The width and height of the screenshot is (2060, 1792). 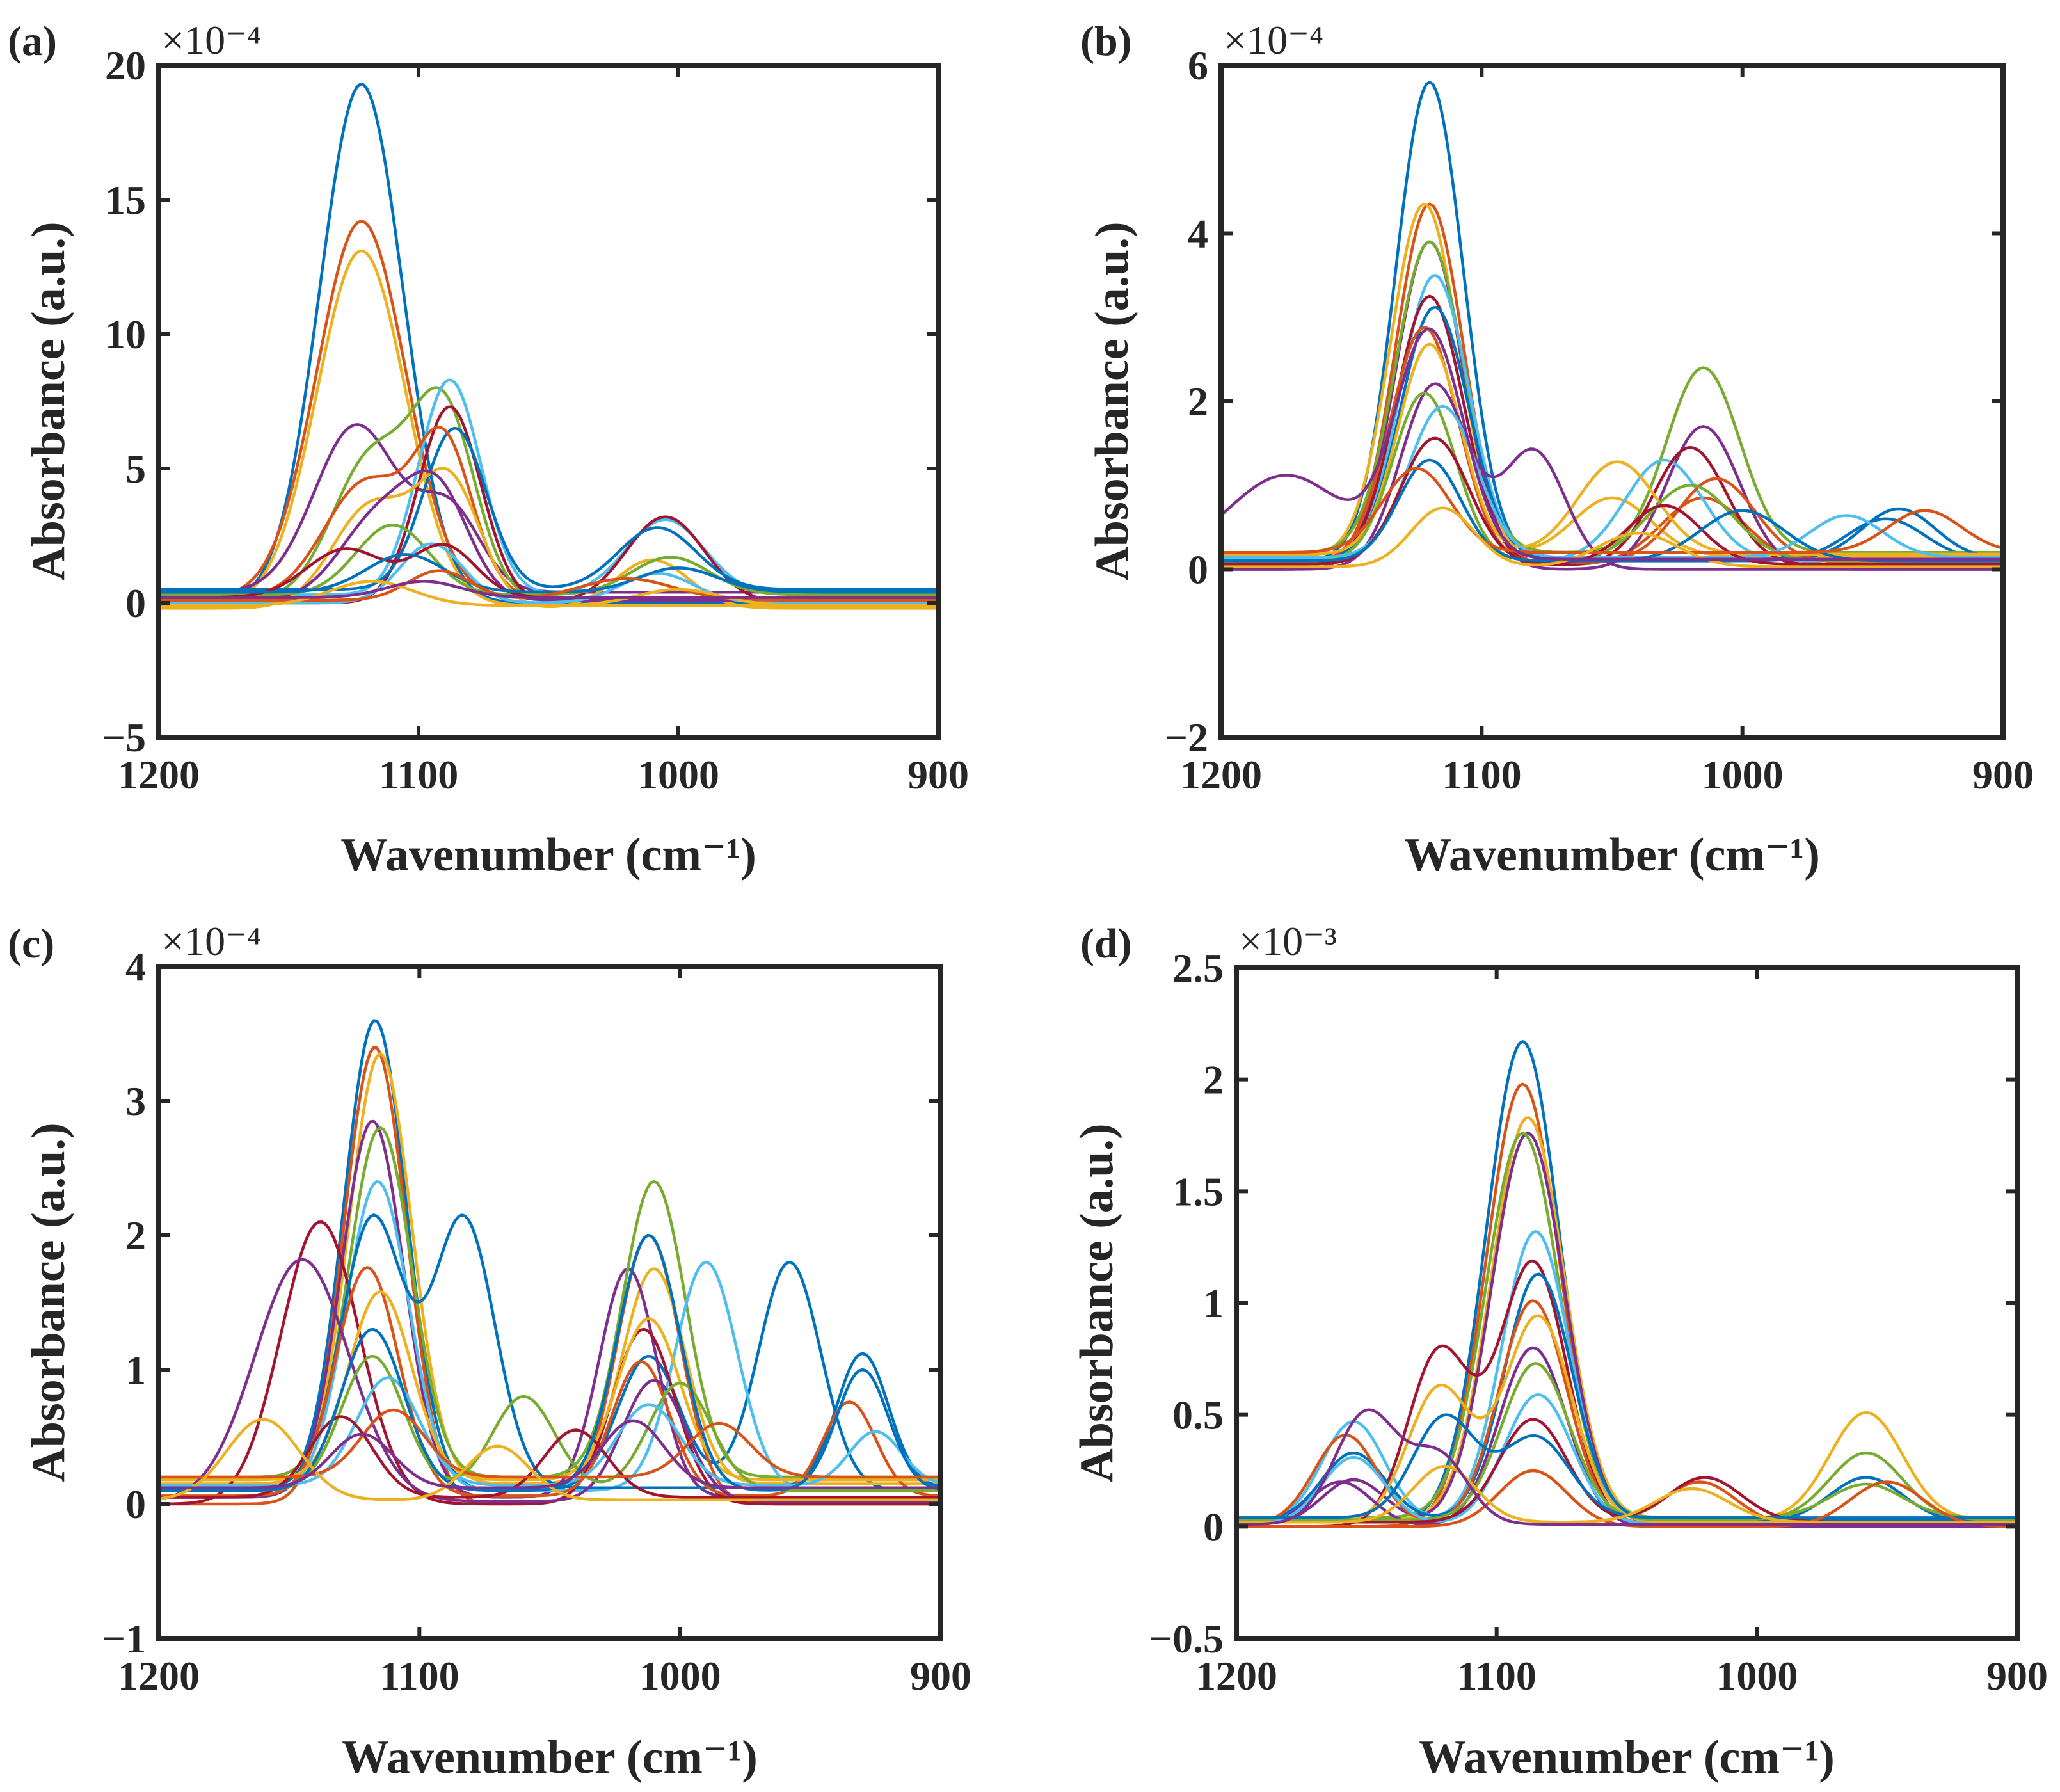 I want to click on panel-c-xtick-label: 1200, so click(x=159, y=1676).